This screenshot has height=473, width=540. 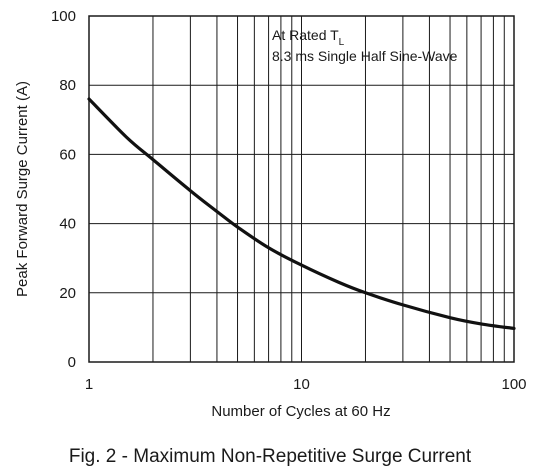 I want to click on y-tick-label: 0, so click(x=72, y=362).